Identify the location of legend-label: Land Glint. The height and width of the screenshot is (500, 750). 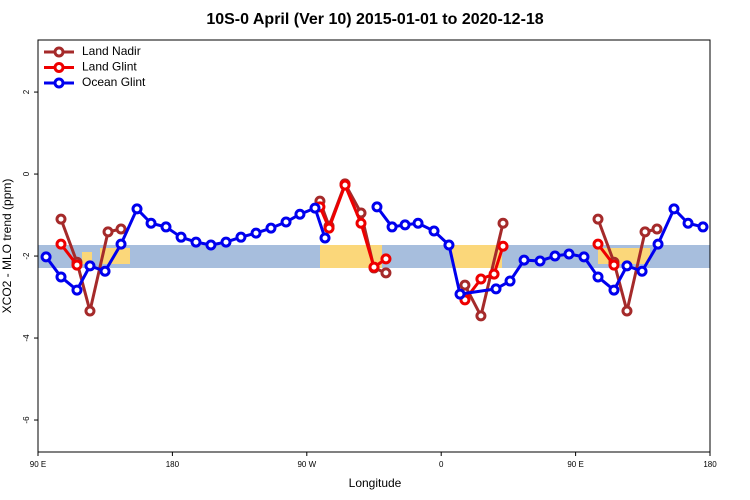
(109, 67).